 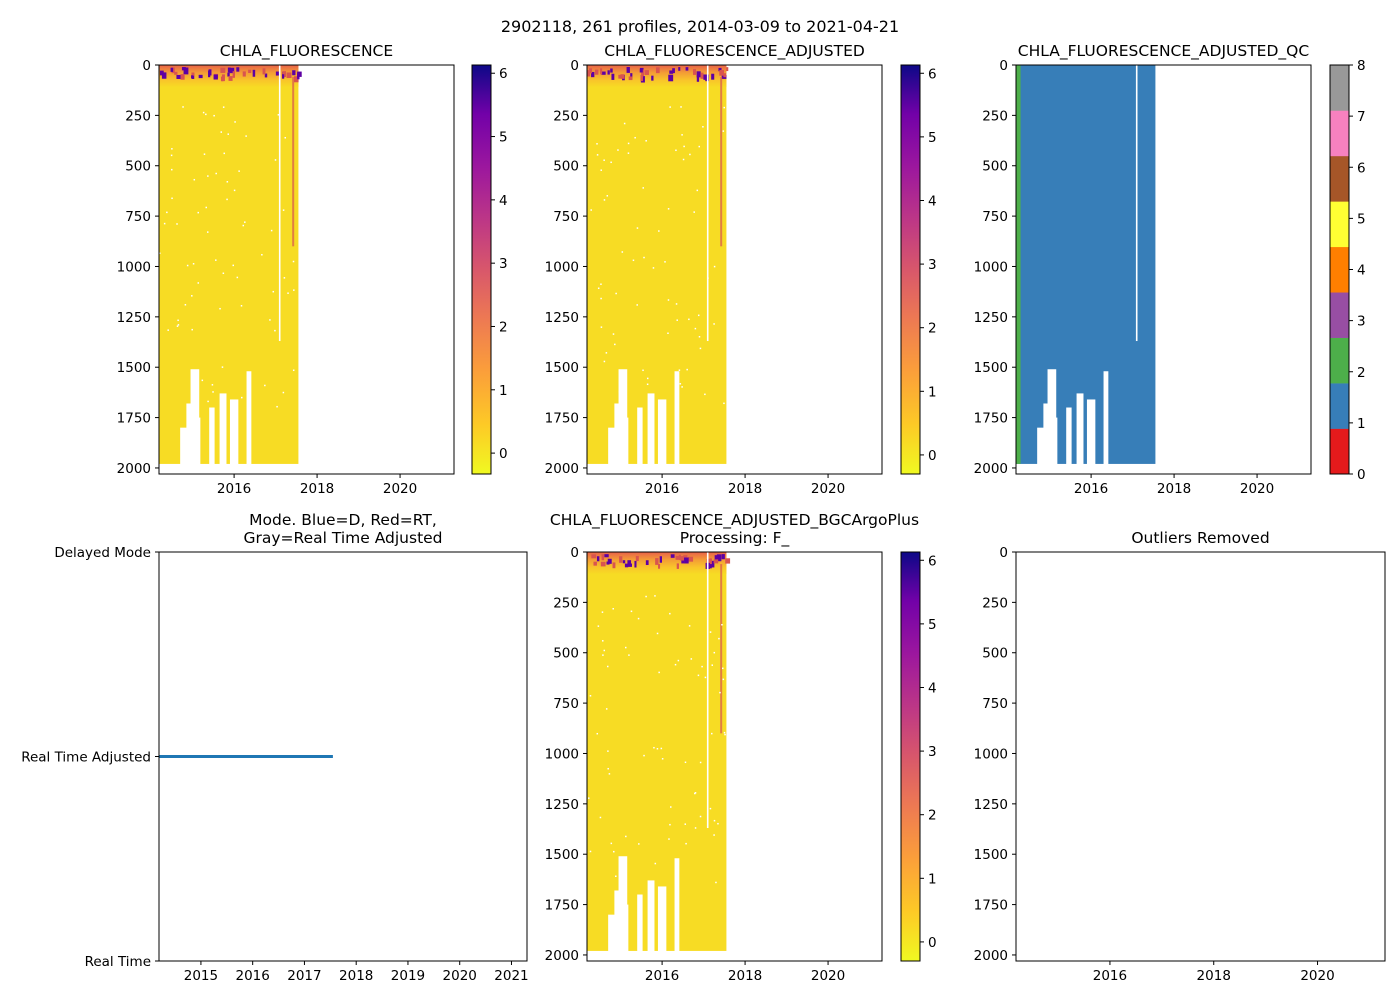 What do you see at coordinates (932, 392) in the screenshot?
I see `colorbar-tick-label: 1` at bounding box center [932, 392].